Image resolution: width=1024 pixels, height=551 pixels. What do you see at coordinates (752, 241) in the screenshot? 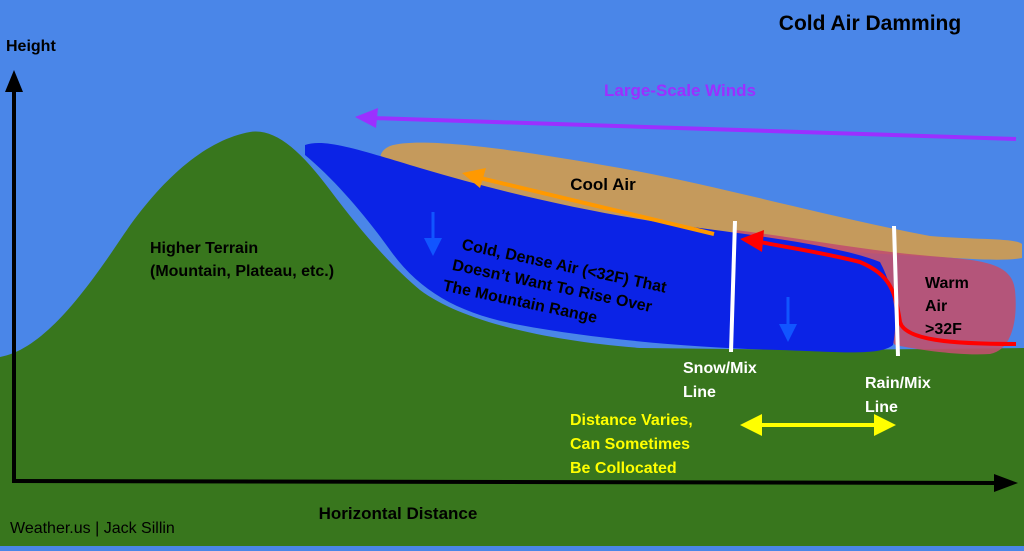
I see `warm-air-flow-arrowhead` at bounding box center [752, 241].